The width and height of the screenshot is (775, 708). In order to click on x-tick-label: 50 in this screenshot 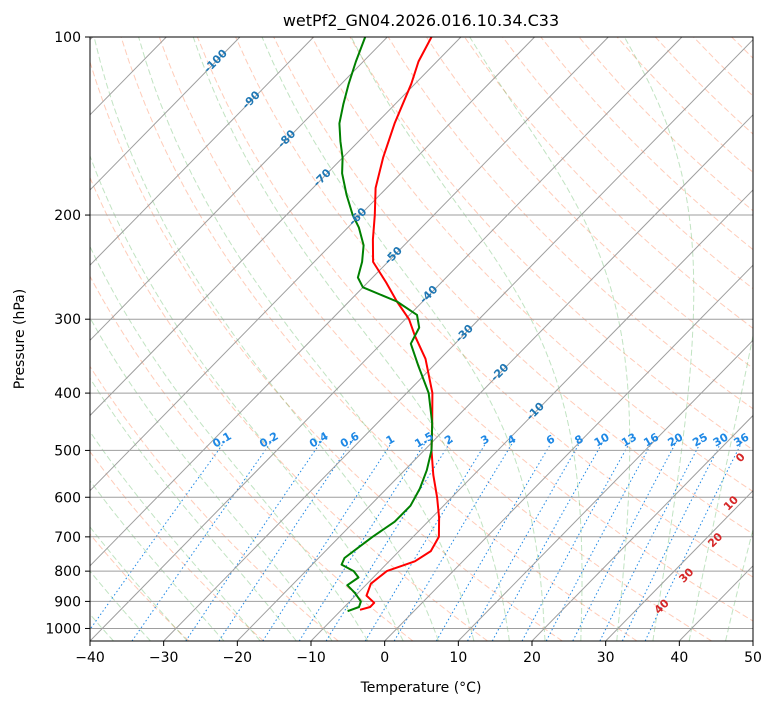, I will do `click(753, 658)`.